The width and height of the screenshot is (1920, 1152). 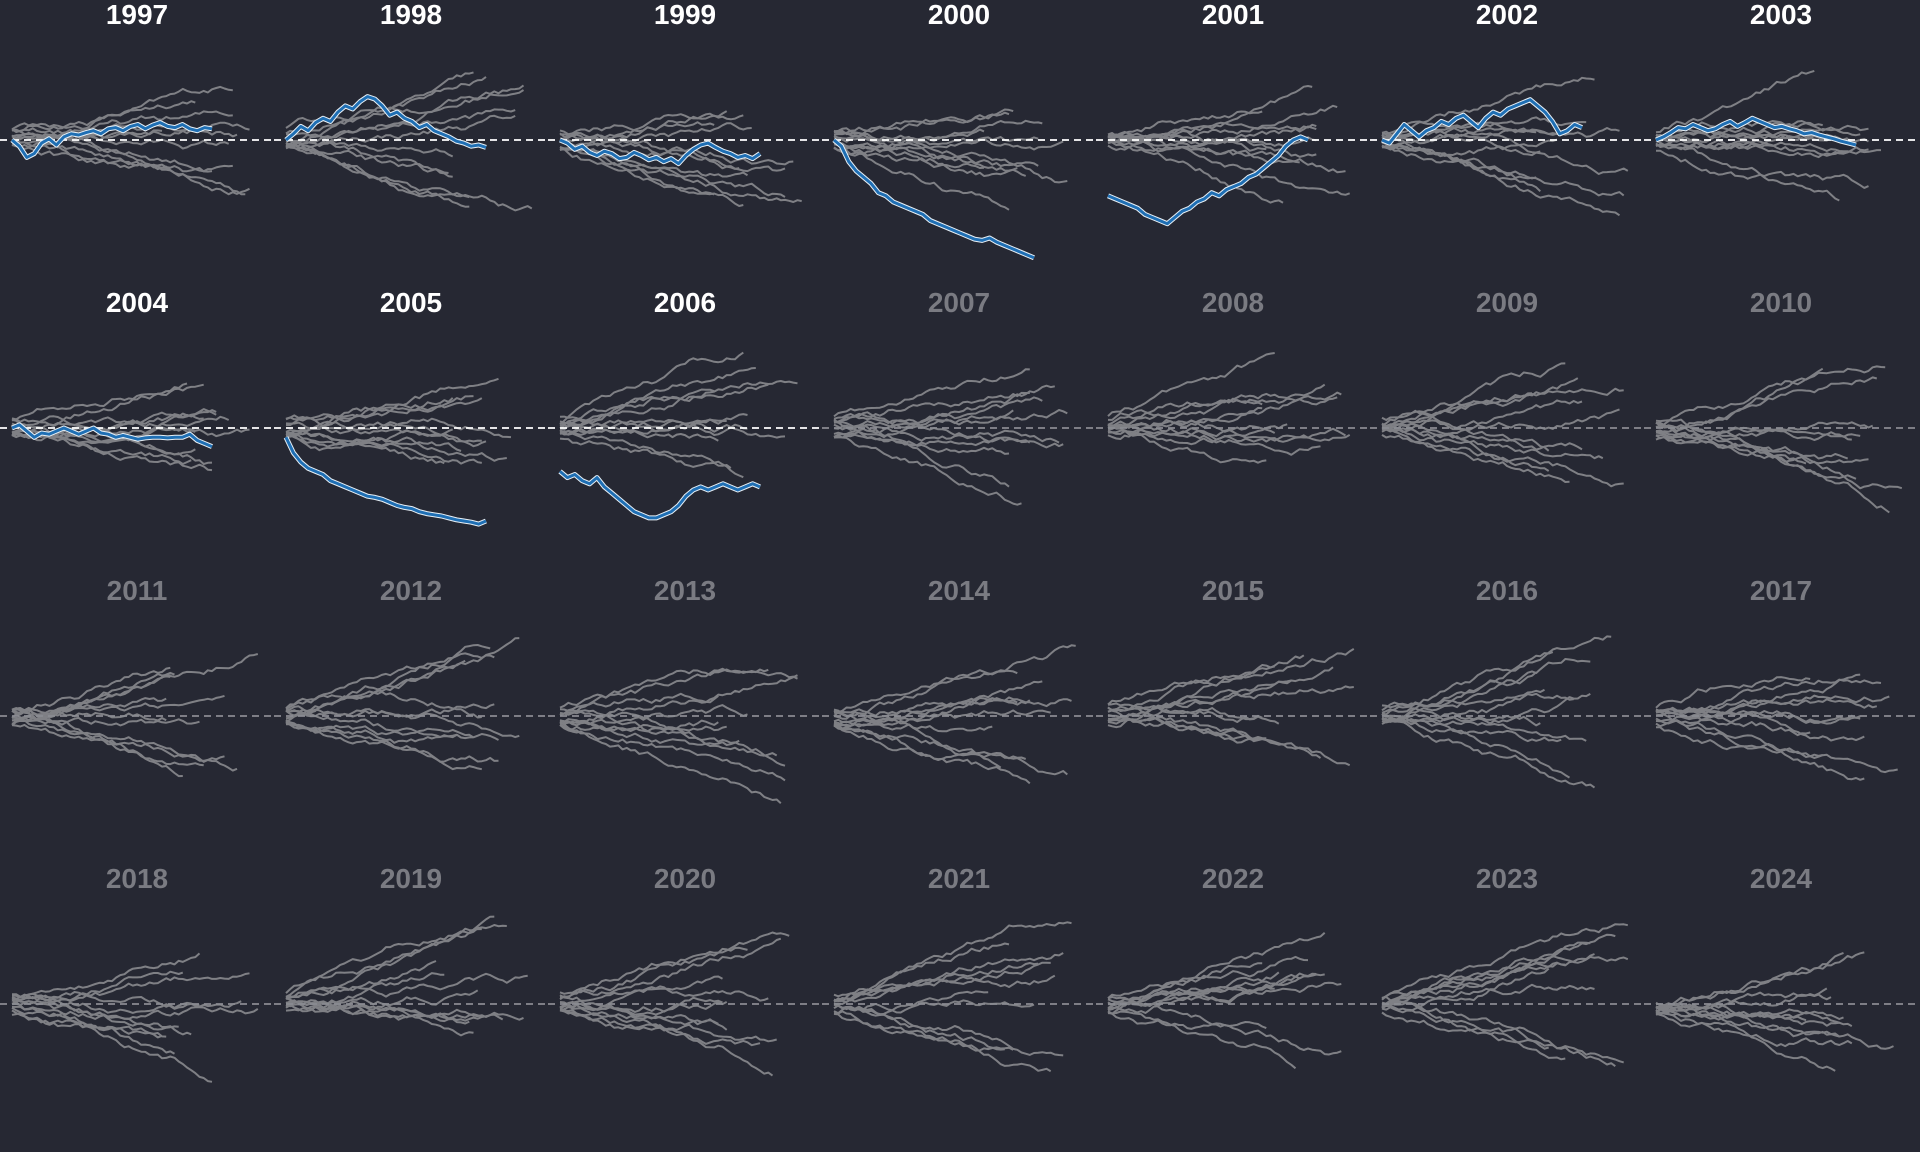 I want to click on panel-2007: 2007, so click(x=959, y=396).